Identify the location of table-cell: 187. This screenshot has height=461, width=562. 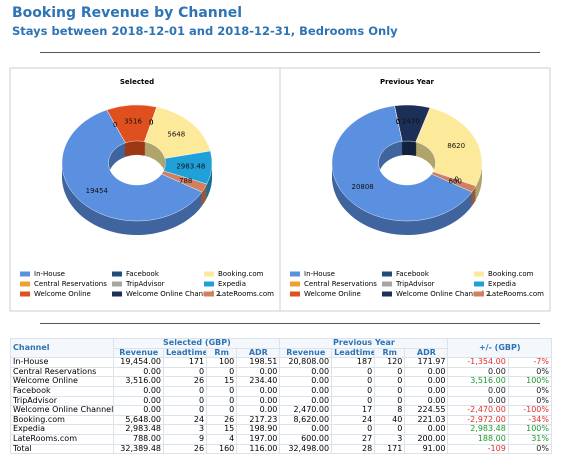
(353, 362).